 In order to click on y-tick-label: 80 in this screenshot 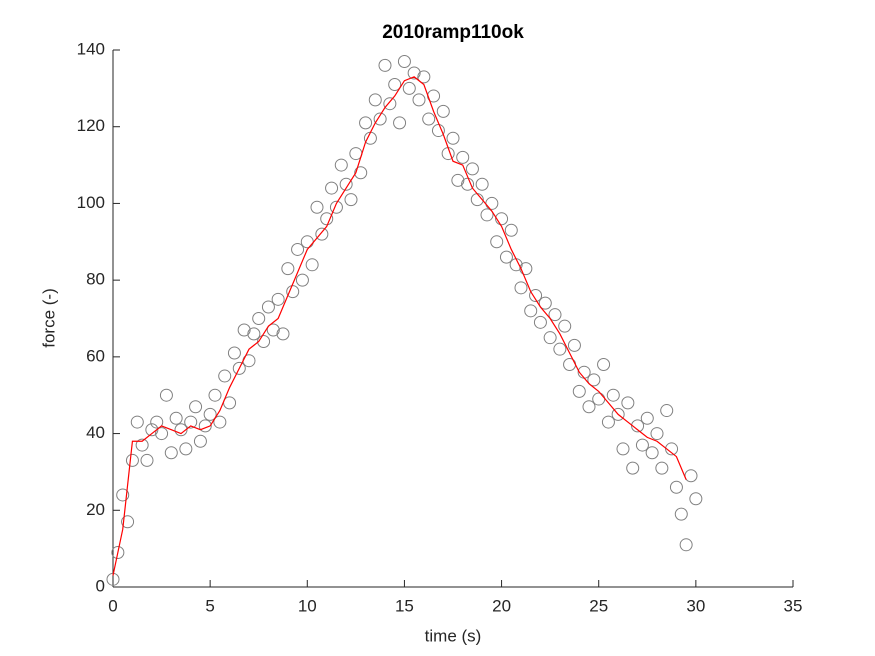, I will do `click(95, 279)`.